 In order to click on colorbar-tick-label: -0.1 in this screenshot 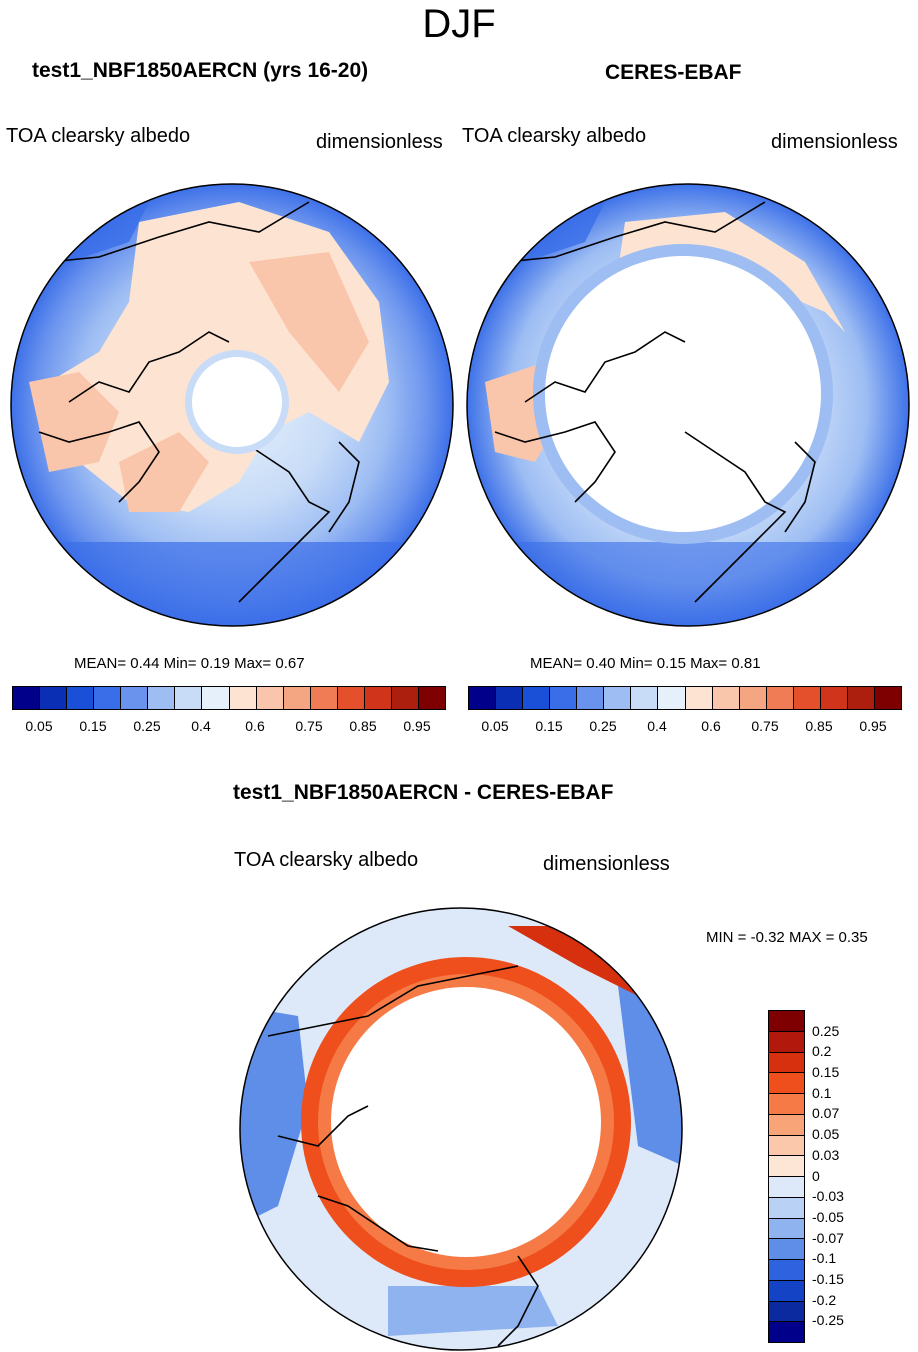, I will do `click(824, 1258)`.